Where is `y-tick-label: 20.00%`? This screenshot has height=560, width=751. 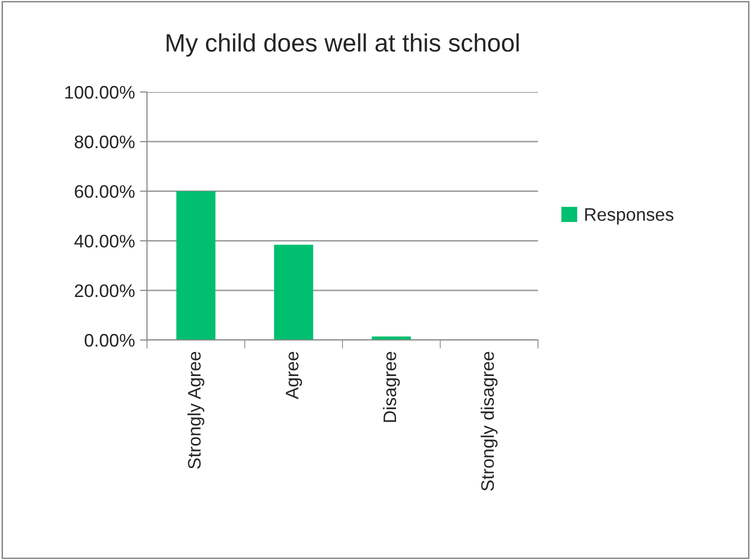
y-tick-label: 20.00% is located at coordinates (104, 291).